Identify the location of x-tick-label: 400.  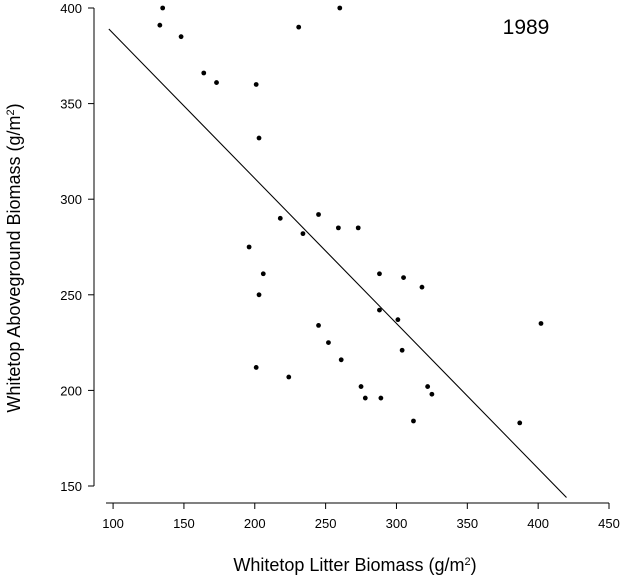
(538, 523).